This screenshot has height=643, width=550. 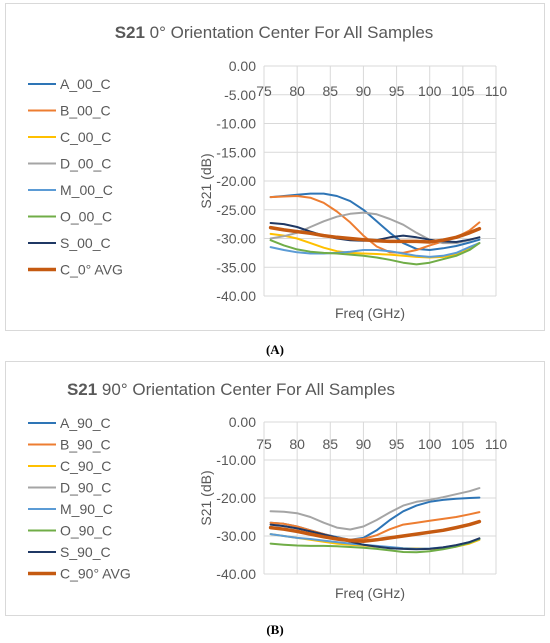 I want to click on legend-label: C_00_C, so click(x=85, y=137).